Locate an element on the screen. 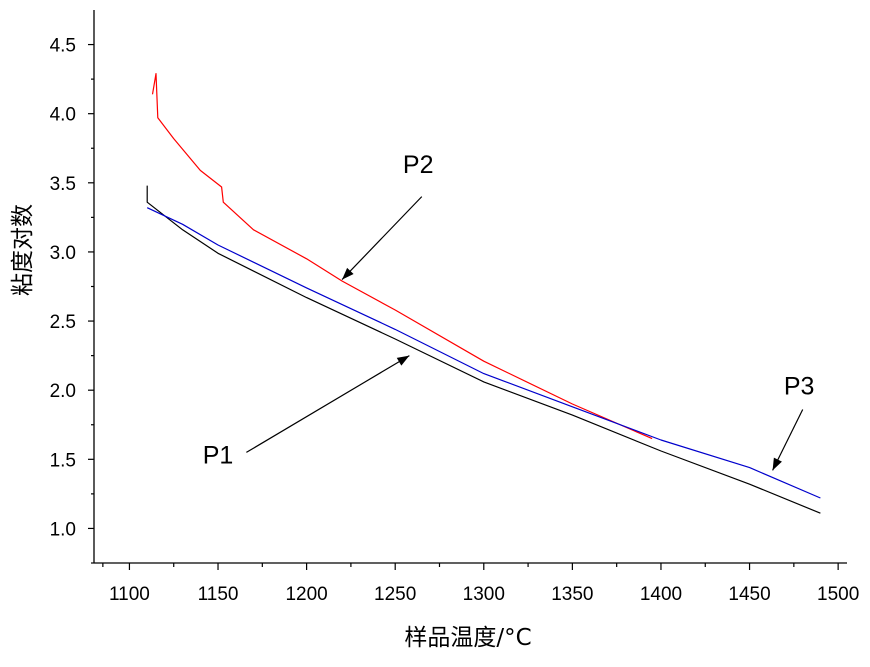 Image resolution: width=870 pixels, height=667 pixels. annotation-p2-arrow is located at coordinates (382, 238).